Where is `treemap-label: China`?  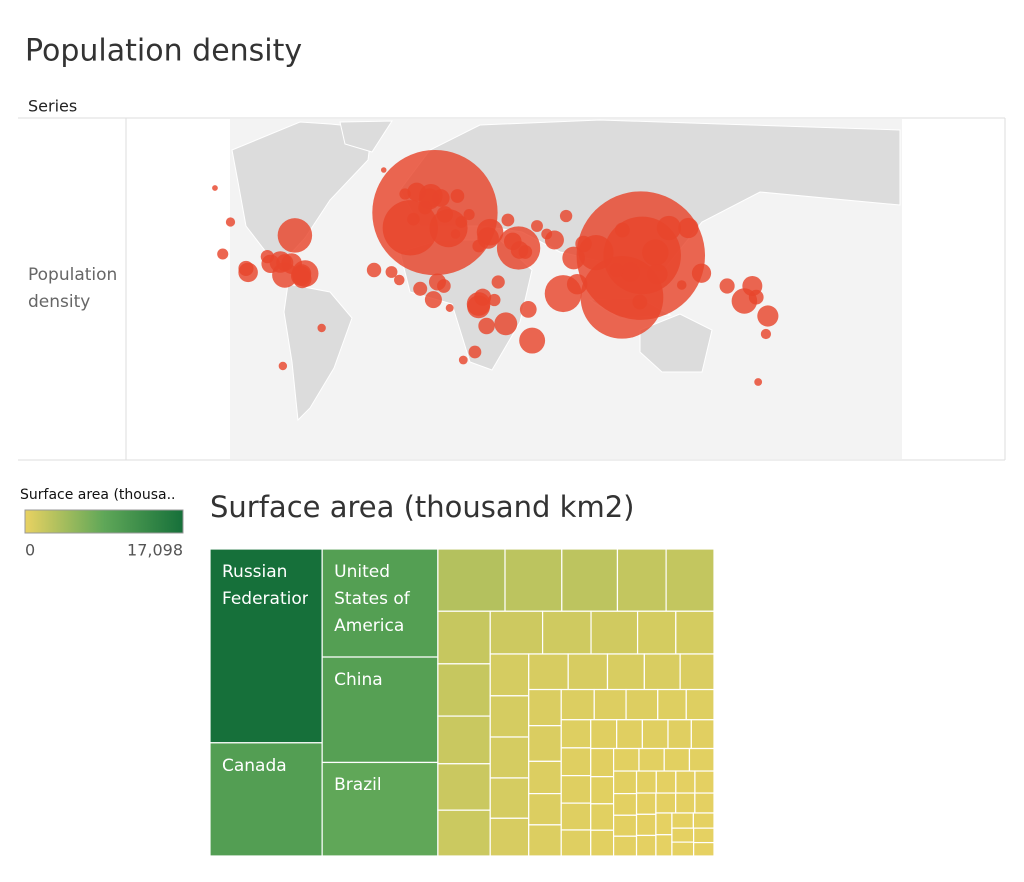
treemap-label: China is located at coordinates (358, 680).